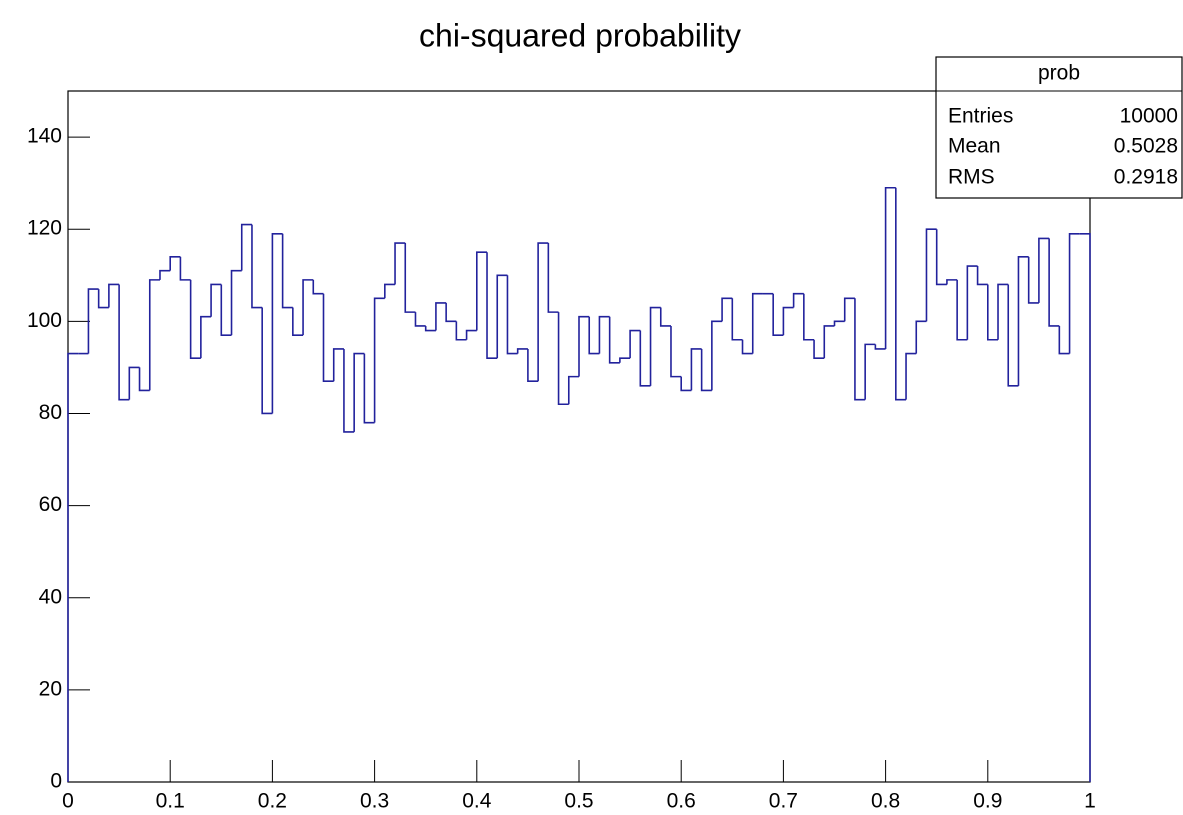 This screenshot has width=1183, height=815. What do you see at coordinates (1090, 801) in the screenshot?
I see `x-tick-label: 1` at bounding box center [1090, 801].